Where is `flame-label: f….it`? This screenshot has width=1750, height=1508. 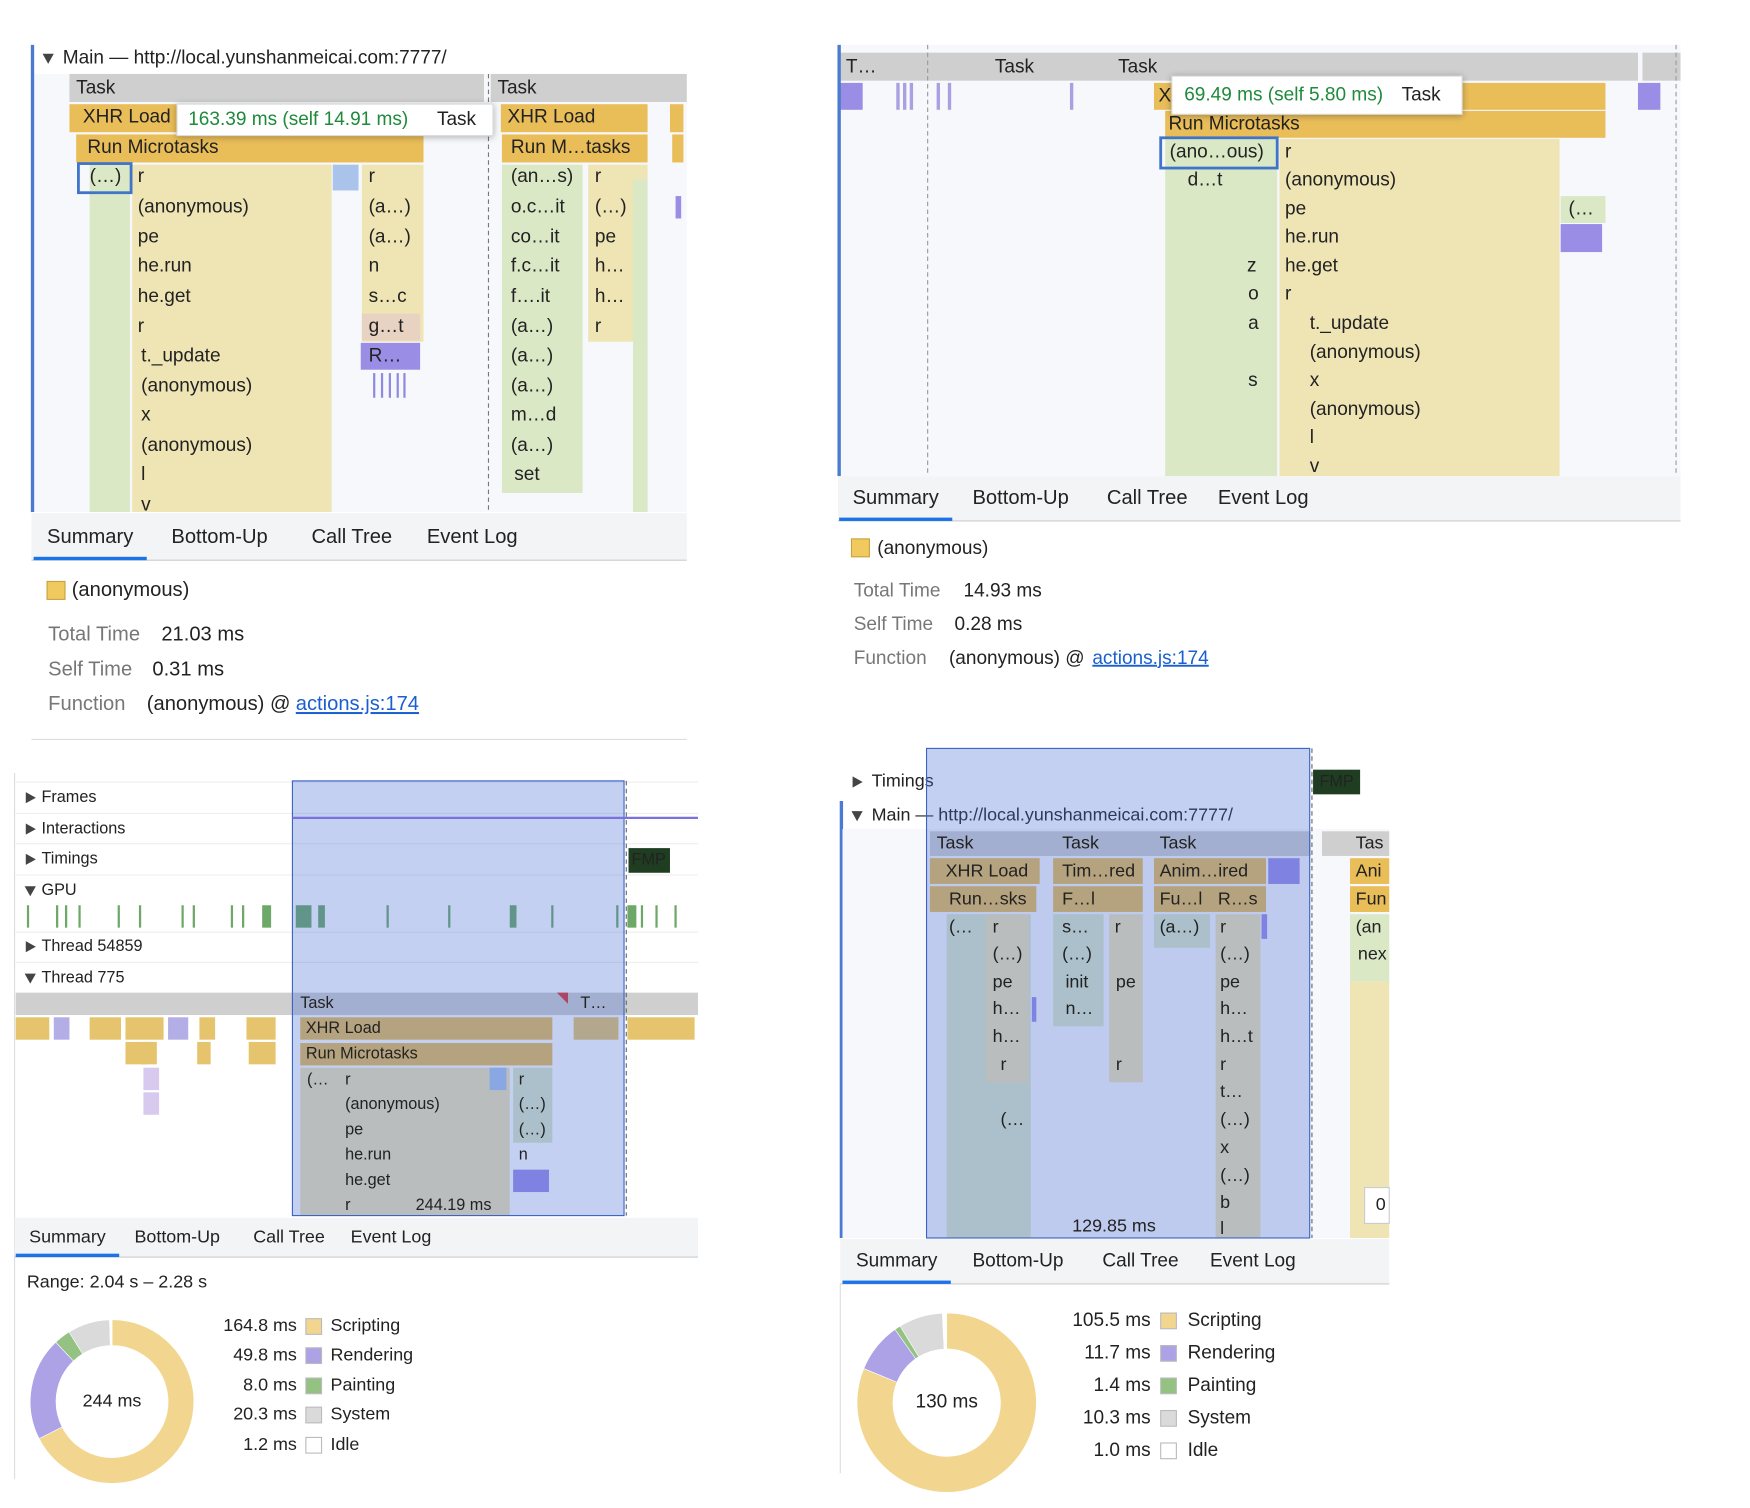 flame-label: f….it is located at coordinates (531, 296).